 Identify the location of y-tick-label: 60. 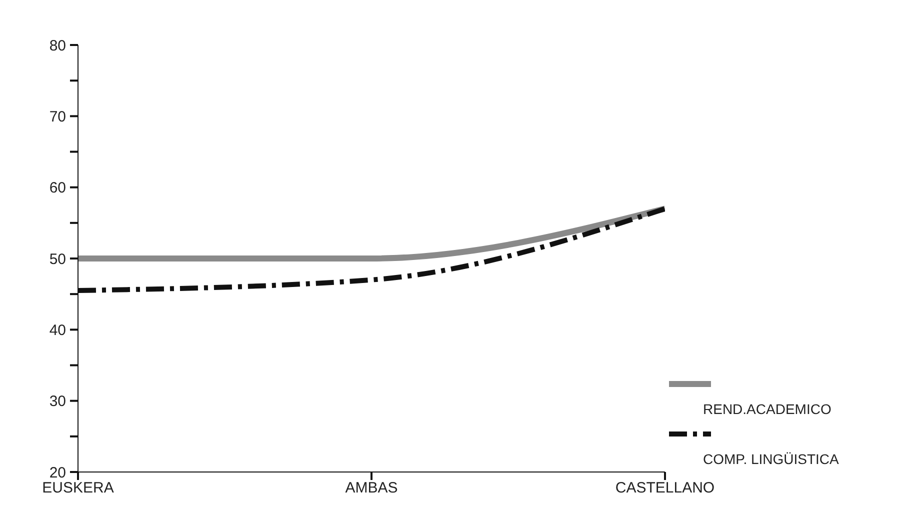
(57, 188).